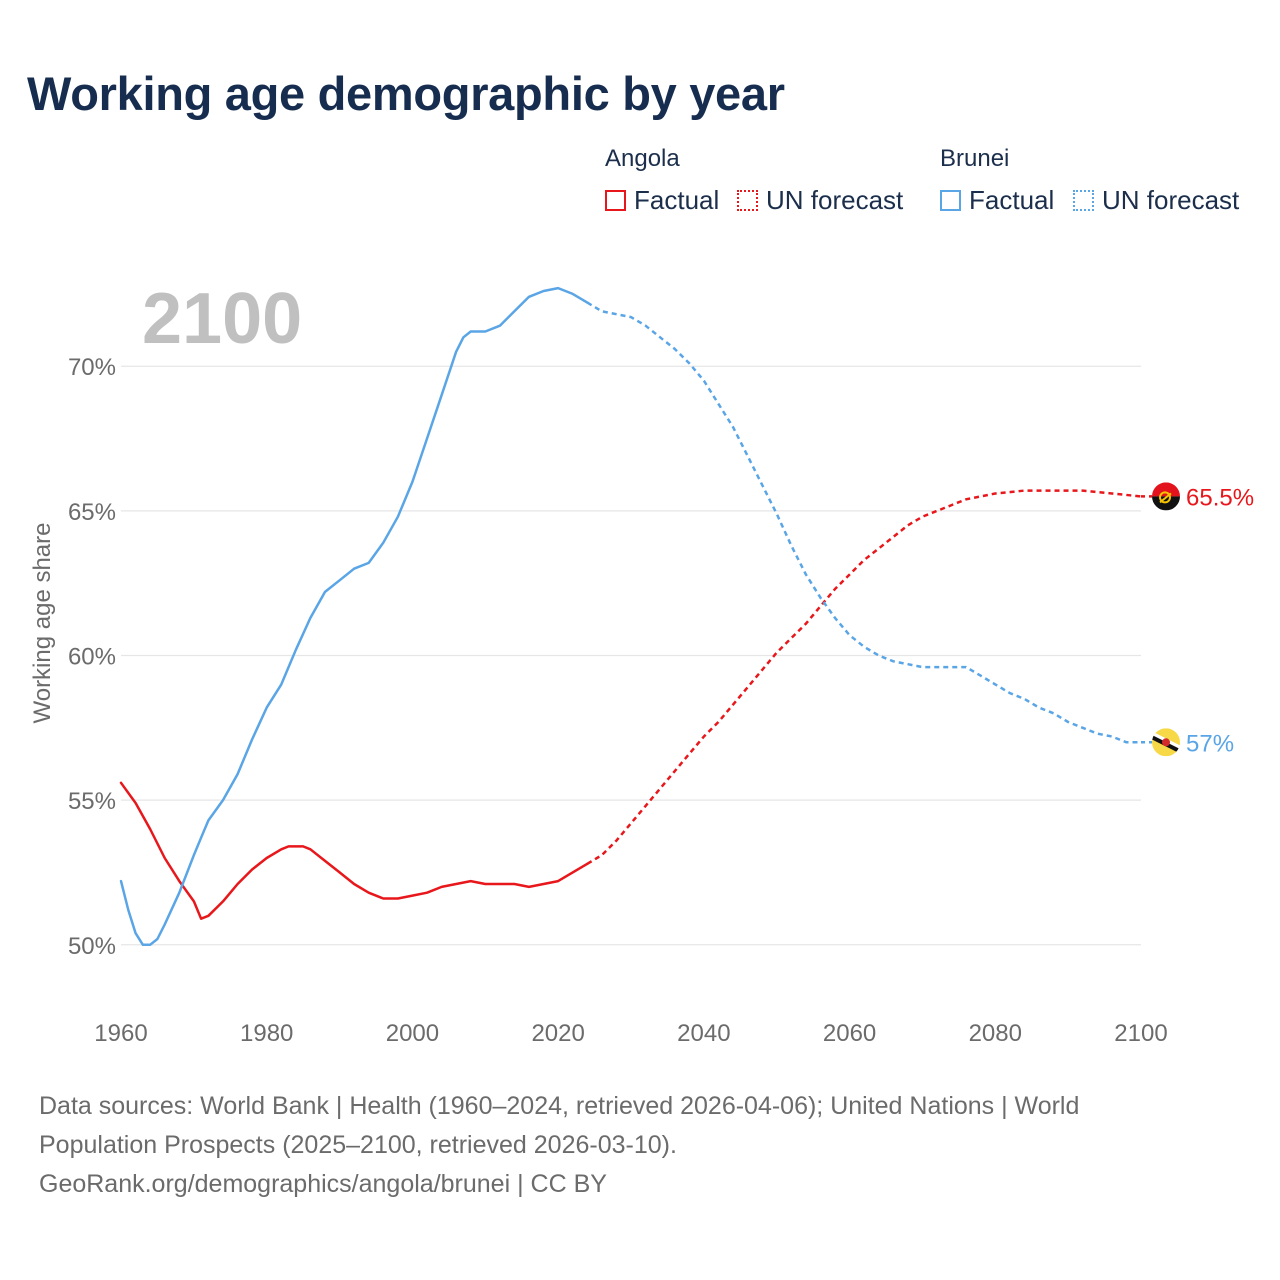 The height and width of the screenshot is (1280, 1280). I want to click on legend-group-angola: Angola, so click(642, 158).